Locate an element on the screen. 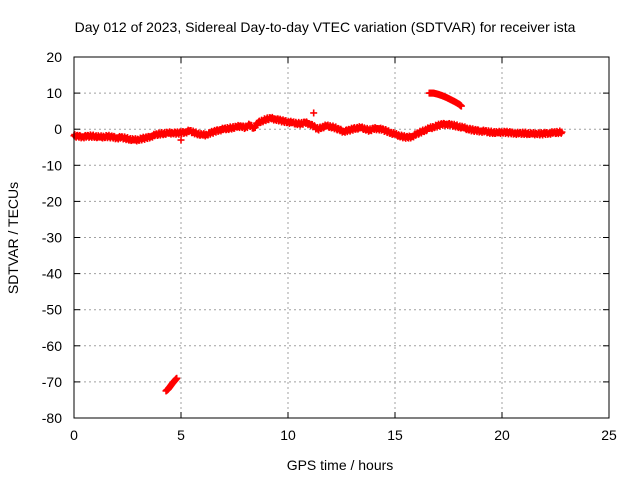 This screenshot has width=640, height=480. x-axis-label: GPS time / hours is located at coordinates (340, 465).